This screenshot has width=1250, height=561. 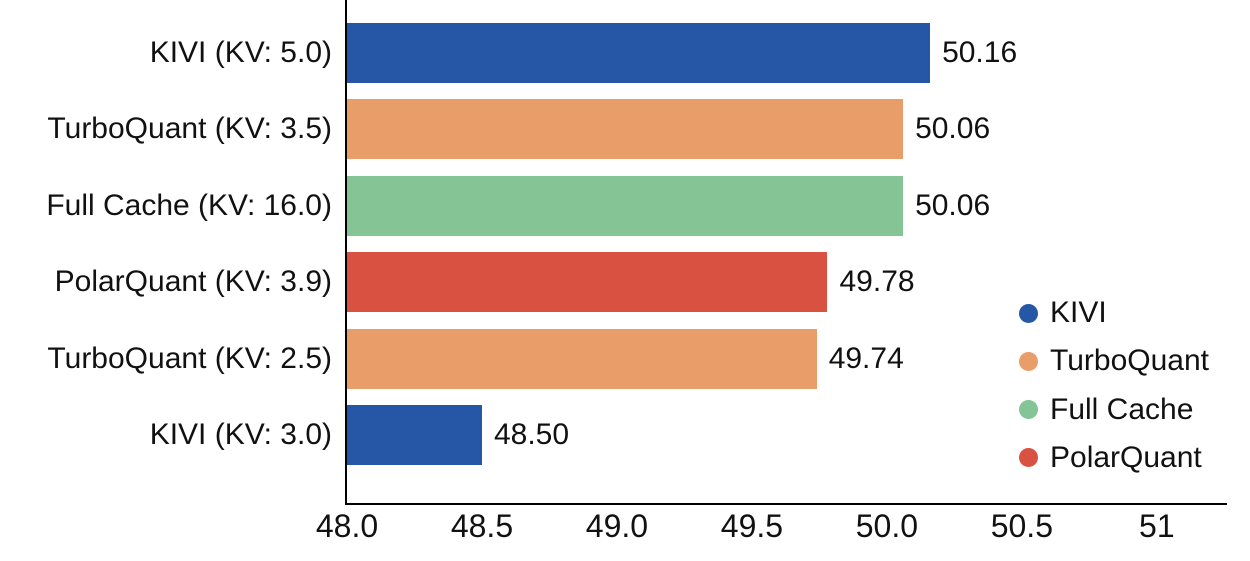 I want to click on x-tick-50.5: 50.5, so click(x=1021, y=526).